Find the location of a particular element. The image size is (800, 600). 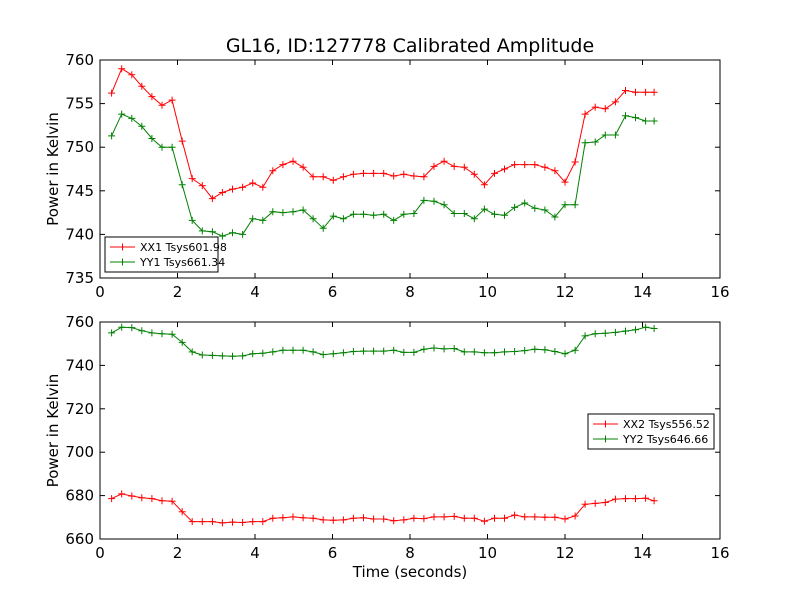

y-tick-label: 755 is located at coordinates (79, 104).